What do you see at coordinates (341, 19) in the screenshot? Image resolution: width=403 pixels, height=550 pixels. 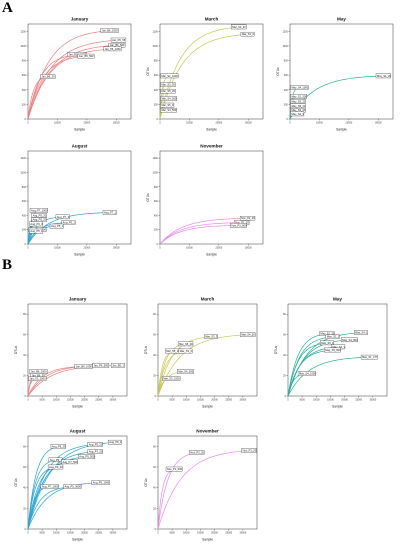 I see `chart-title: May` at bounding box center [341, 19].